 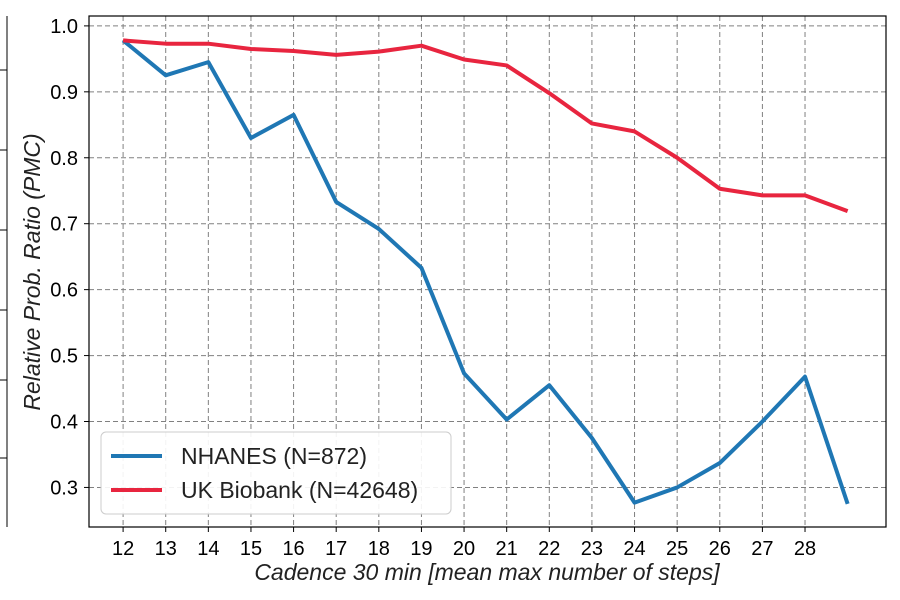 What do you see at coordinates (64, 225) in the screenshot?
I see `y-tick-label: 0.7` at bounding box center [64, 225].